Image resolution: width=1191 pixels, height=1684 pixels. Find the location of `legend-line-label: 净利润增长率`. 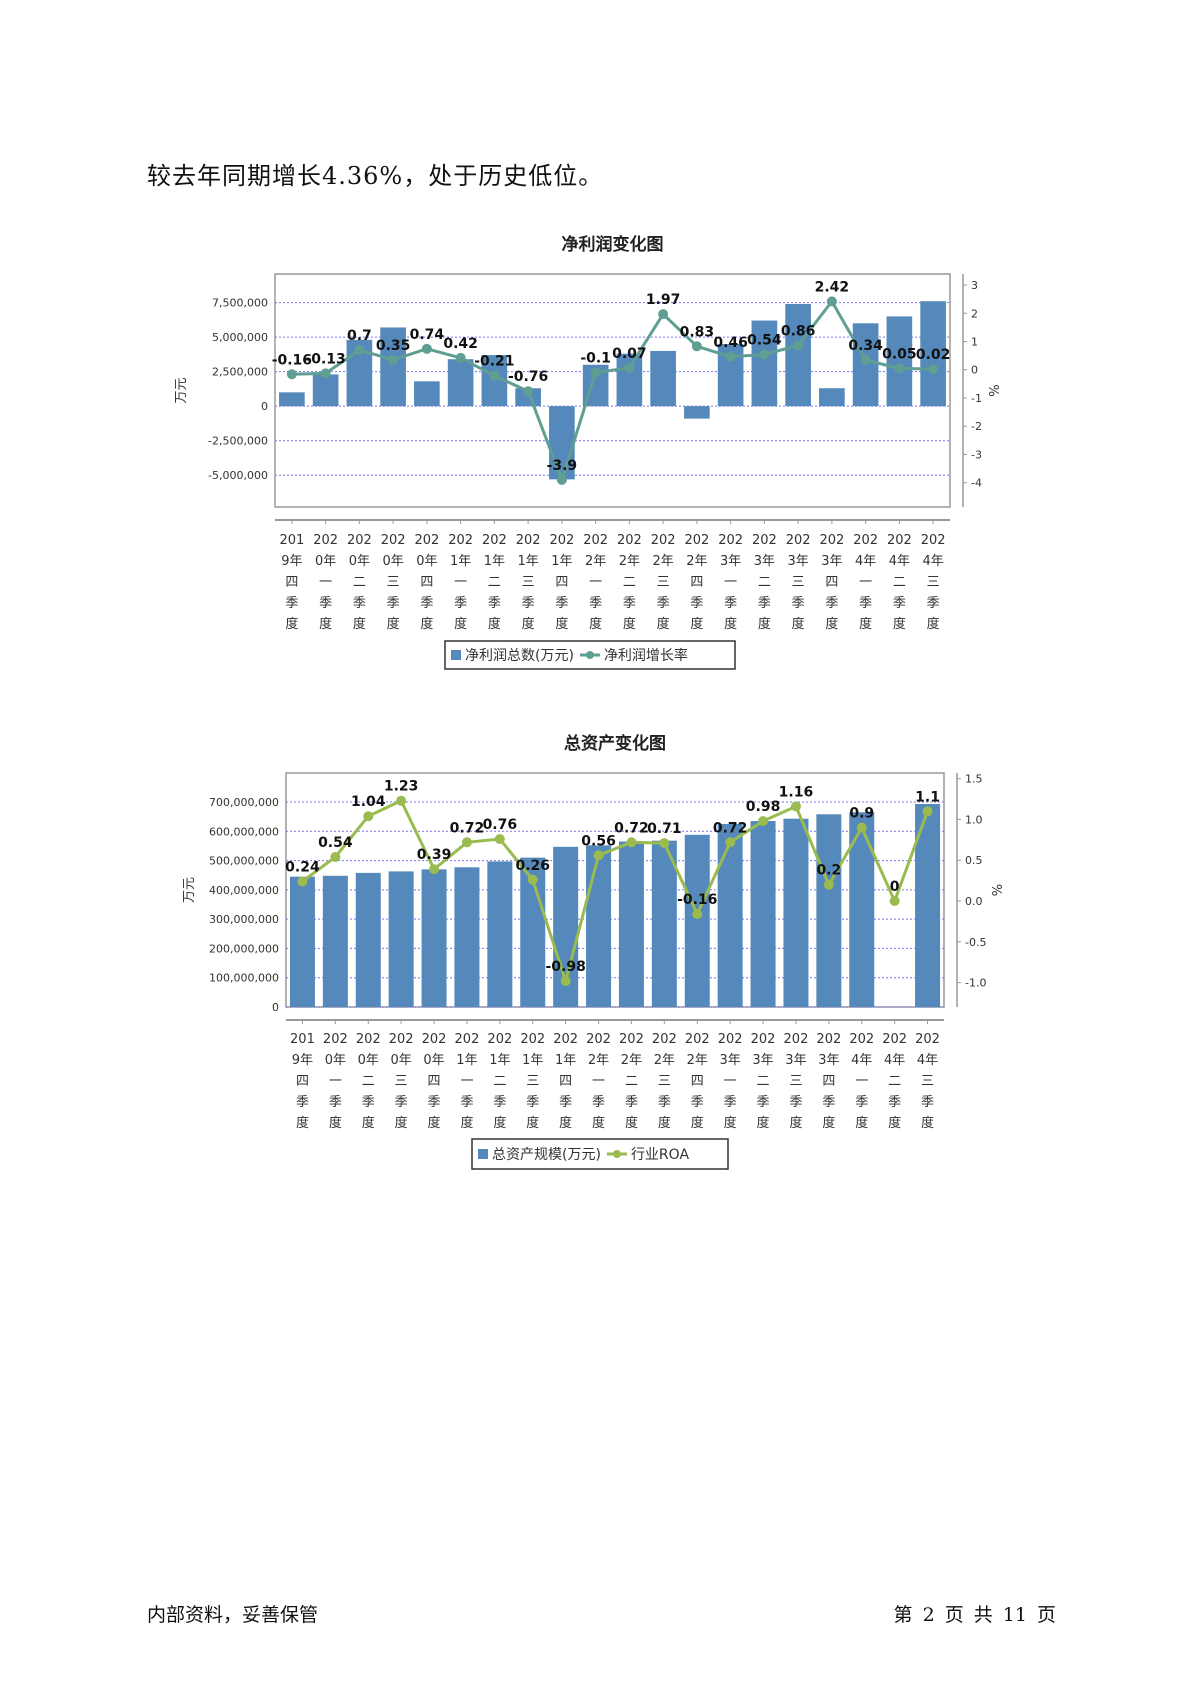

legend-line-label: 净利润增长率 is located at coordinates (646, 655).